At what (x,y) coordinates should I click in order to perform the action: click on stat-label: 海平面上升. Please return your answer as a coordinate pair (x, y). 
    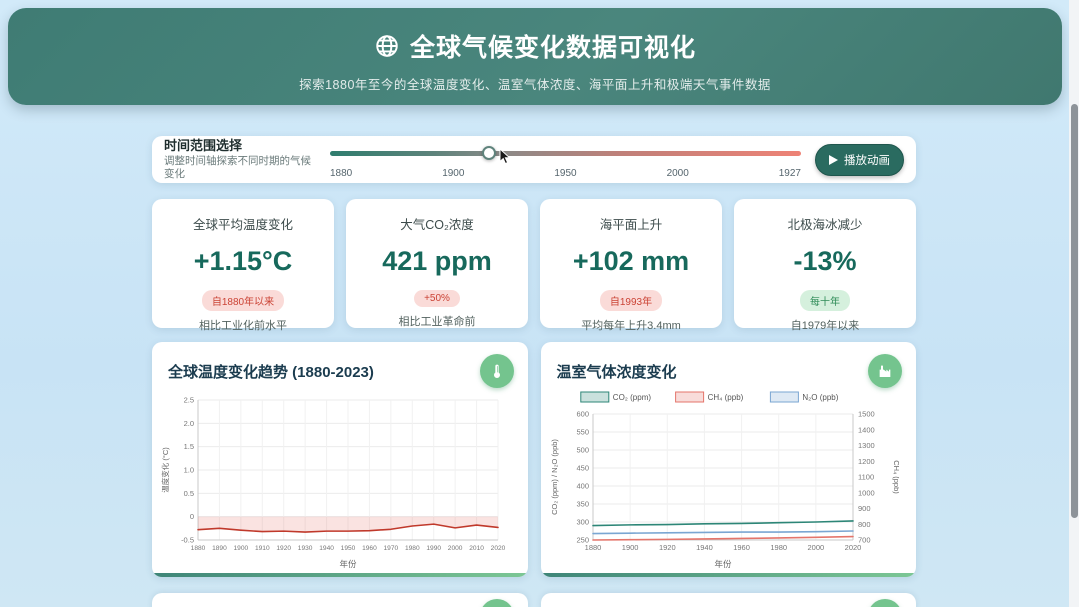
    Looking at the image, I should click on (631, 225).